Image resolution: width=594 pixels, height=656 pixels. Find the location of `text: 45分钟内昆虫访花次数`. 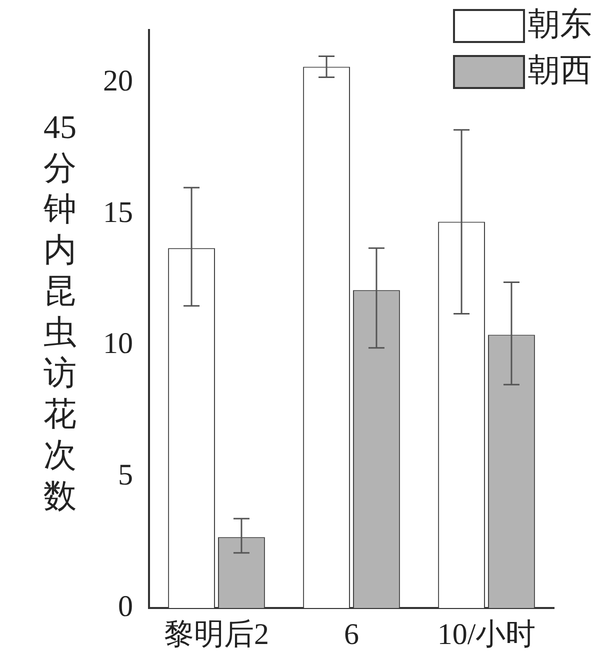

text: 45分钟内昆虫访花次数 is located at coordinates (60, 312).